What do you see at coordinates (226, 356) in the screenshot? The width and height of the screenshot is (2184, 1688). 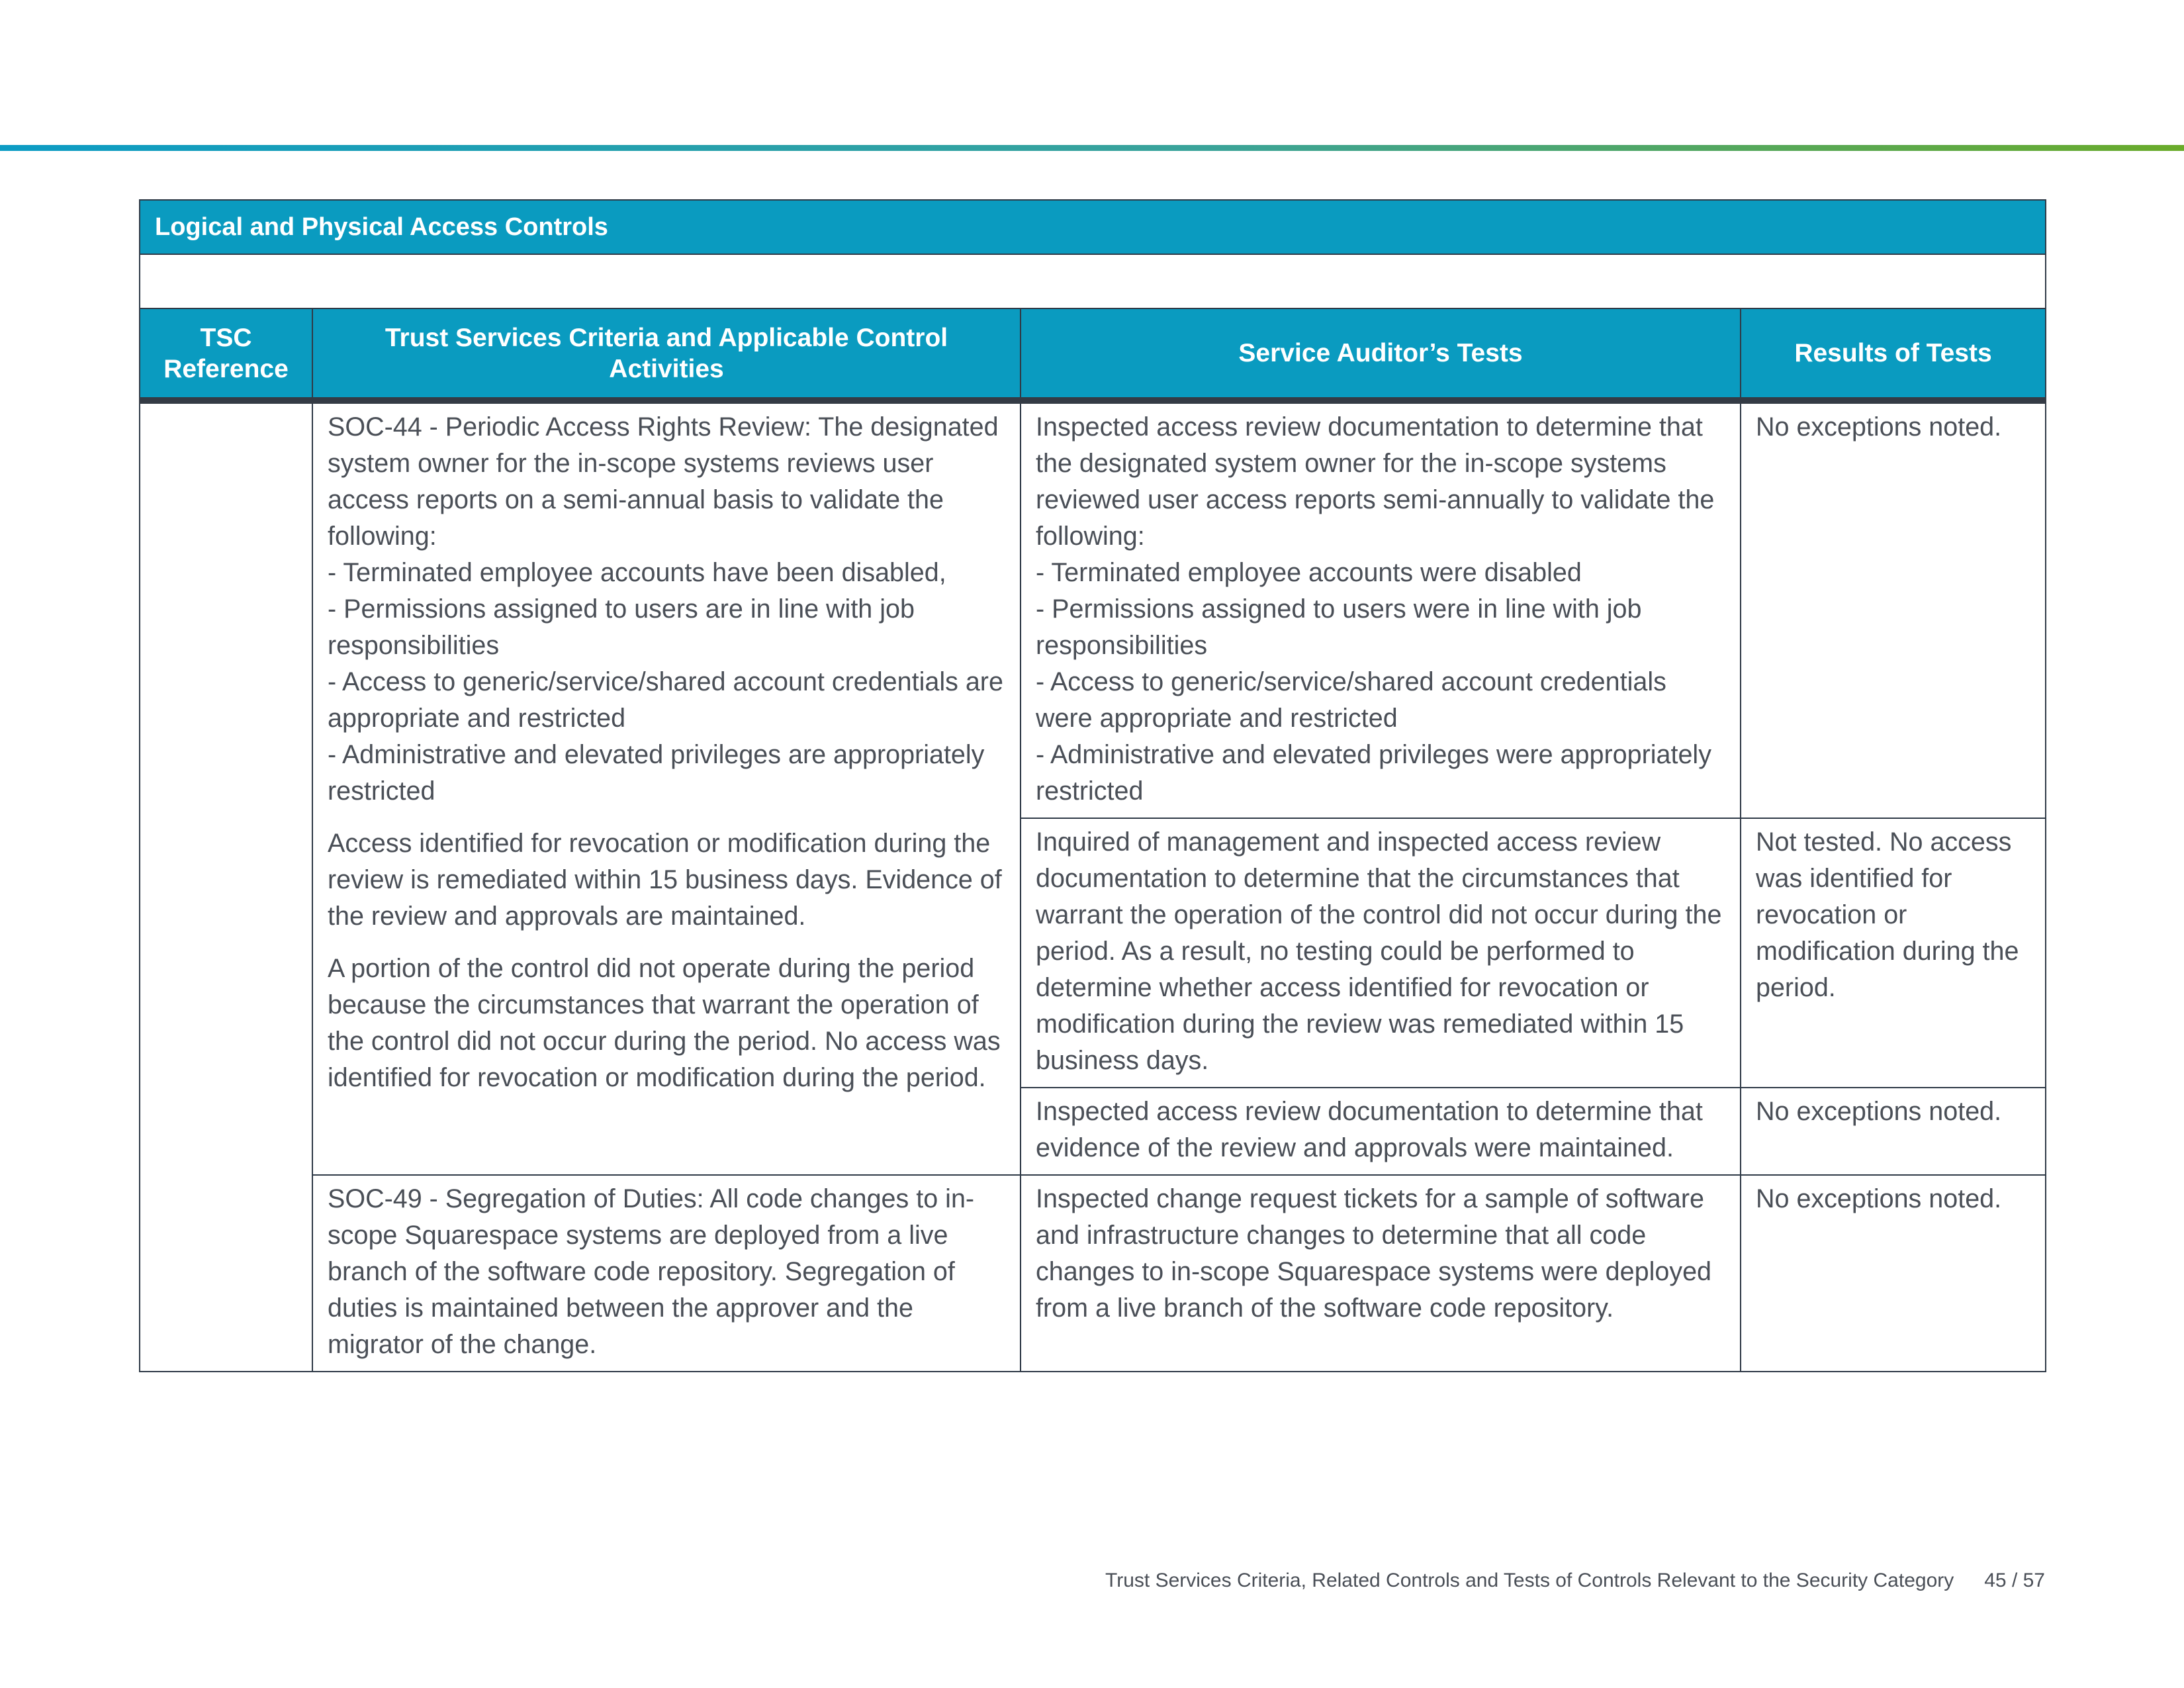 I see `column-header: TSC Reference` at bounding box center [226, 356].